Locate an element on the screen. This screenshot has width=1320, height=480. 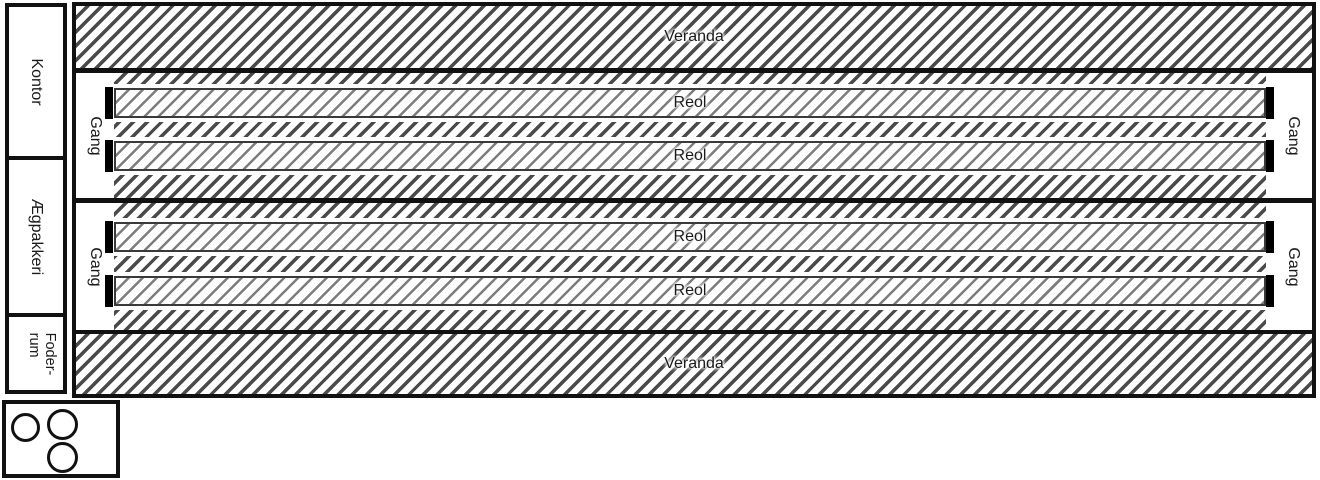
room-kontor-label: Kontor is located at coordinates (36, 81).